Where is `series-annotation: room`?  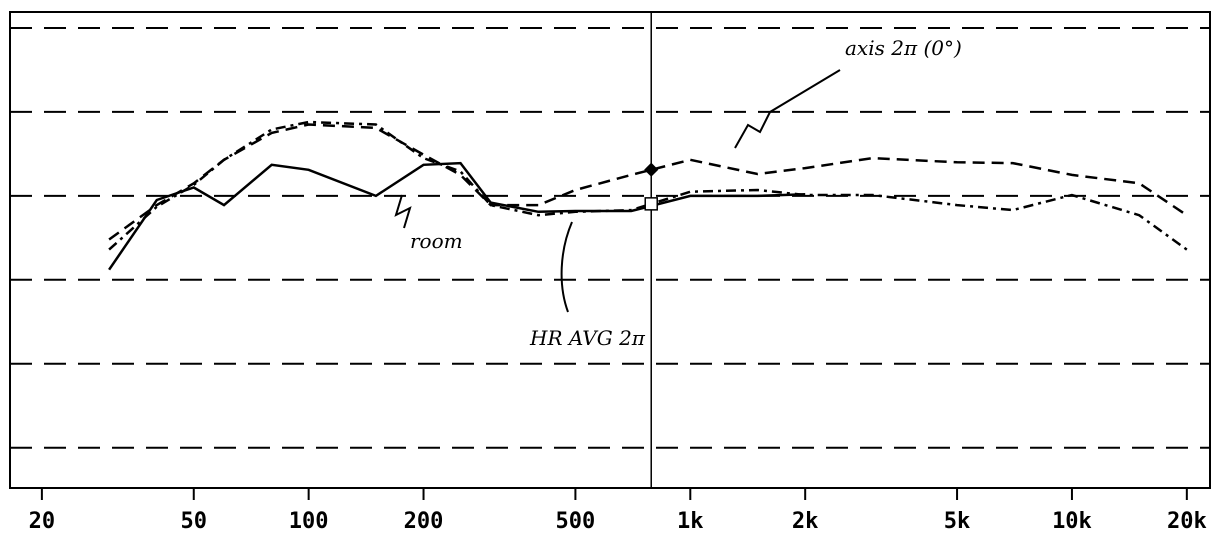
series-annotation: room is located at coordinates (436, 241).